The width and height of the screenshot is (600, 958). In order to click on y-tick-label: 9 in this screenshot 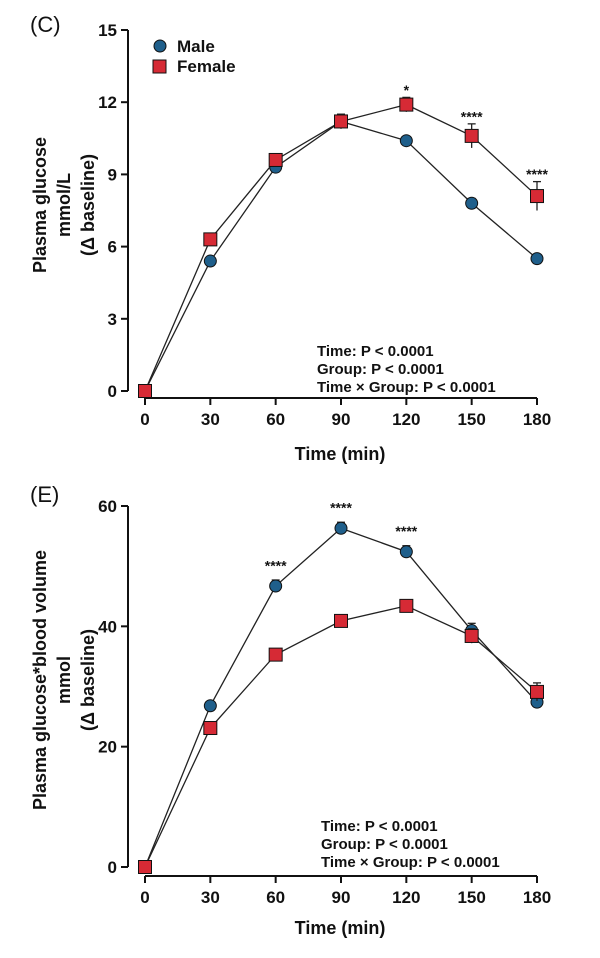, I will do `click(112, 174)`.